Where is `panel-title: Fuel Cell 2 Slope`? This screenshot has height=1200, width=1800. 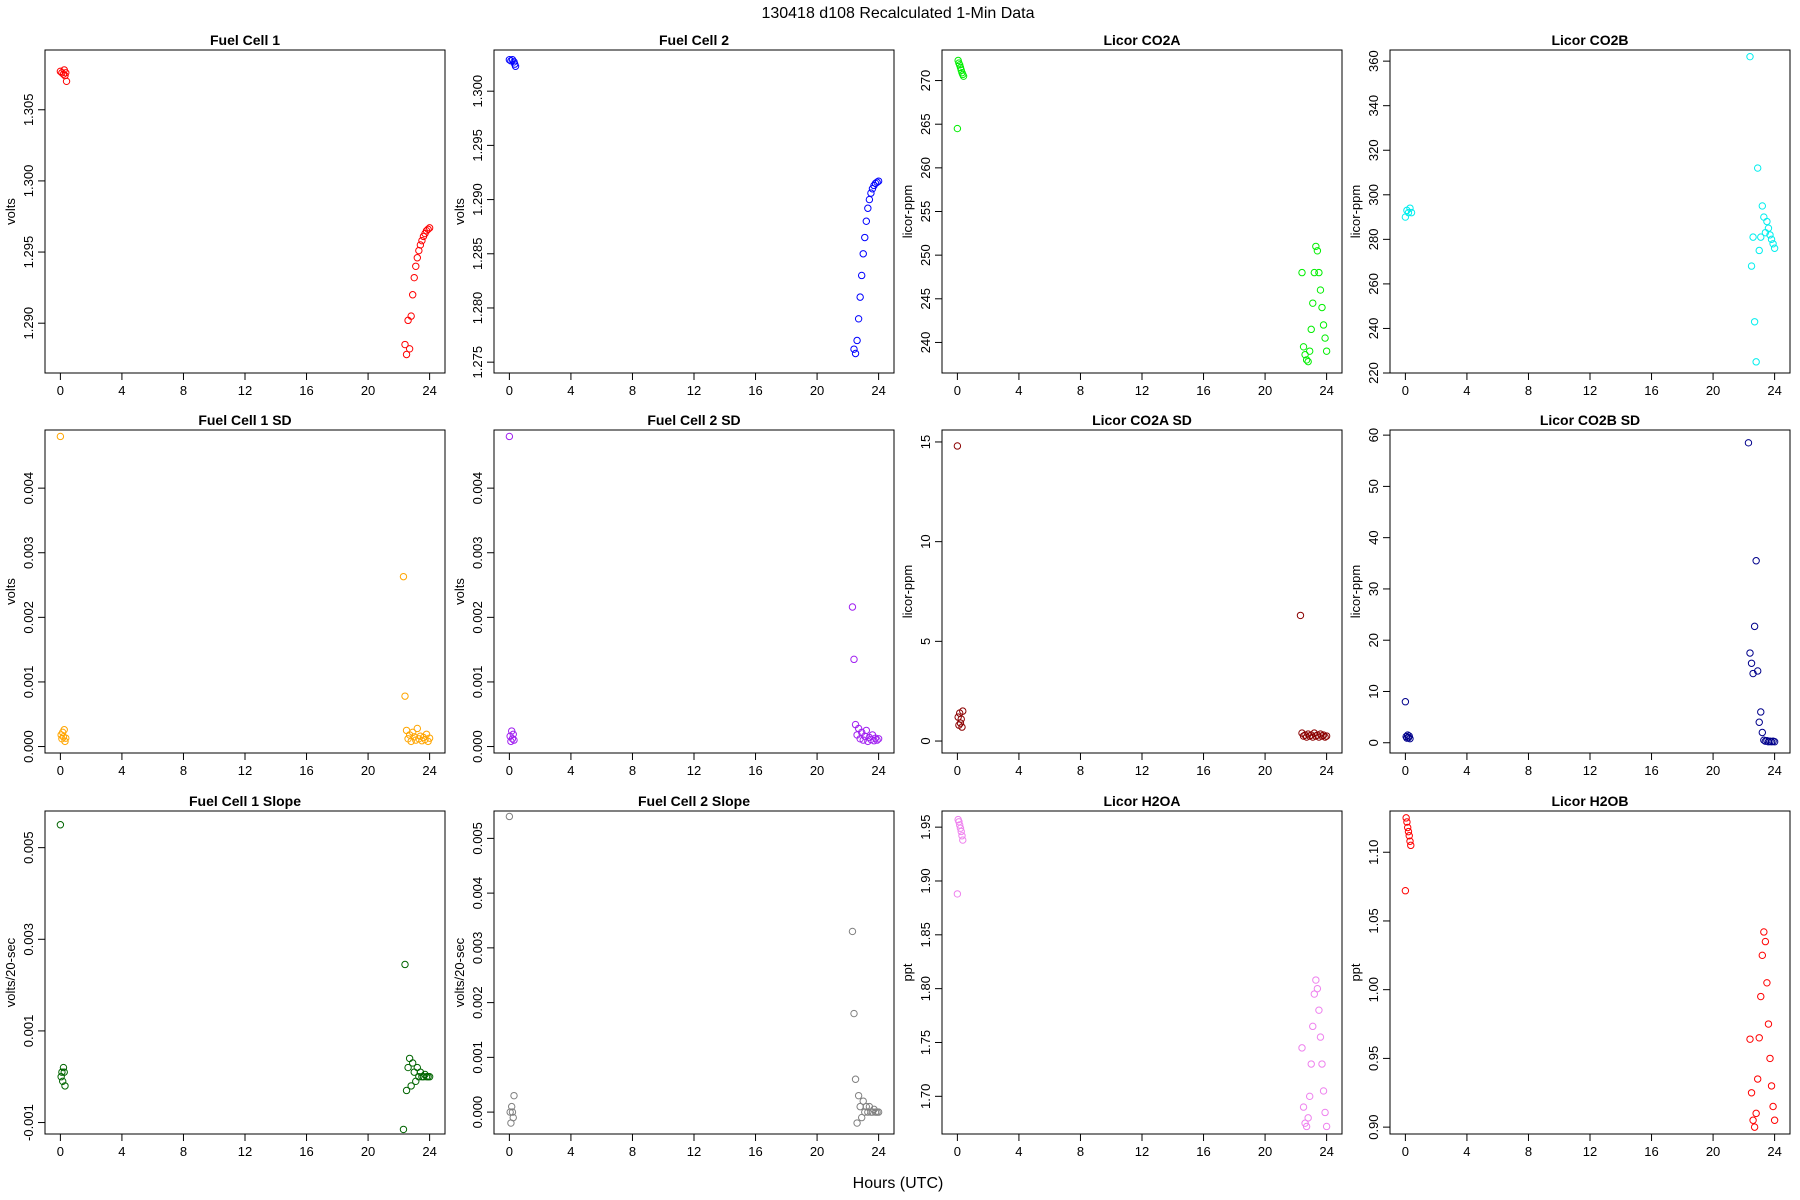
panel-title: Fuel Cell 2 Slope is located at coordinates (694, 801).